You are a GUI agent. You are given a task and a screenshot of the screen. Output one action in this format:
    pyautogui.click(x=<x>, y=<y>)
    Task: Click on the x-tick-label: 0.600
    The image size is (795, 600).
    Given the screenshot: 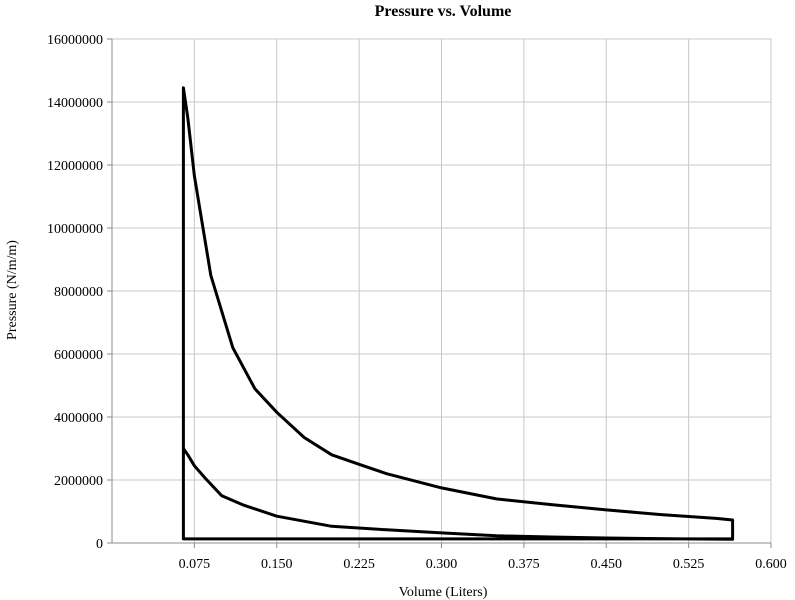 What is the action you would take?
    pyautogui.click(x=771, y=564)
    